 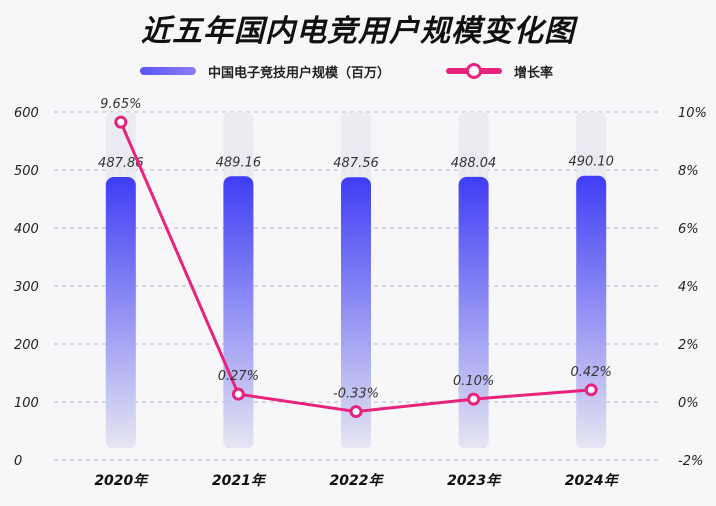 What do you see at coordinates (591, 162) in the screenshot?
I see `bar-value-label: 490.10` at bounding box center [591, 162].